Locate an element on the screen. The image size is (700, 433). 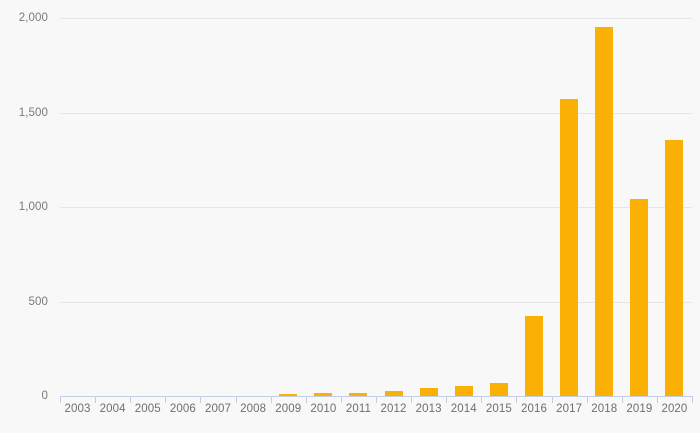
x-axis-tick-label: 2015 is located at coordinates (498, 409).